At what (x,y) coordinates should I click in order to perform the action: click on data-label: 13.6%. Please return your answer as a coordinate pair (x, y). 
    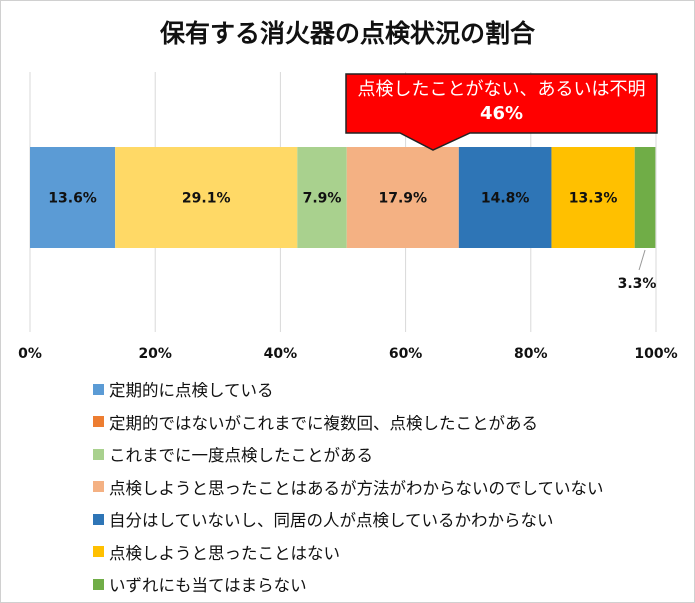
    Looking at the image, I should click on (72, 199).